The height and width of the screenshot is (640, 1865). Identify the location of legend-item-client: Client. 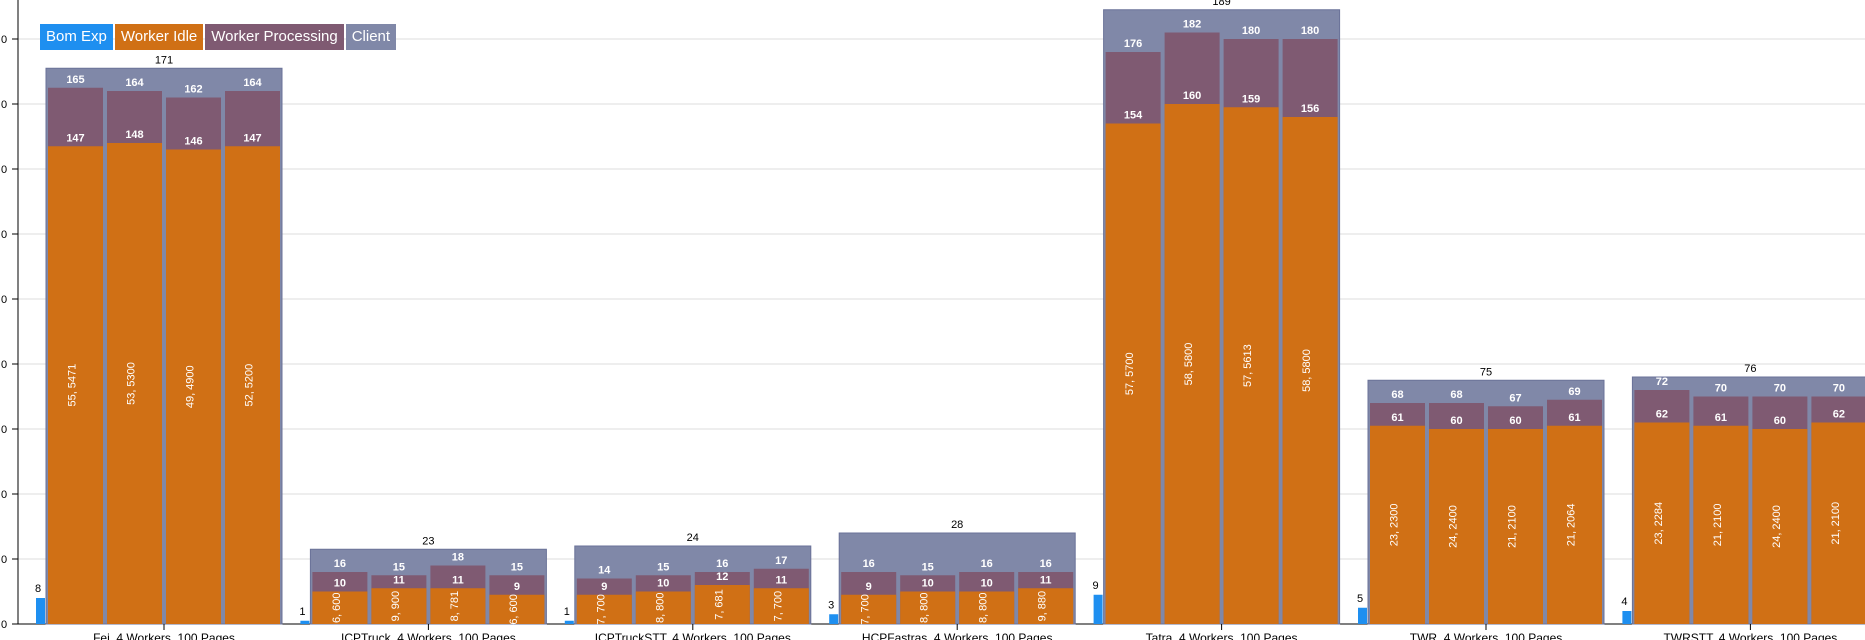
(371, 37).